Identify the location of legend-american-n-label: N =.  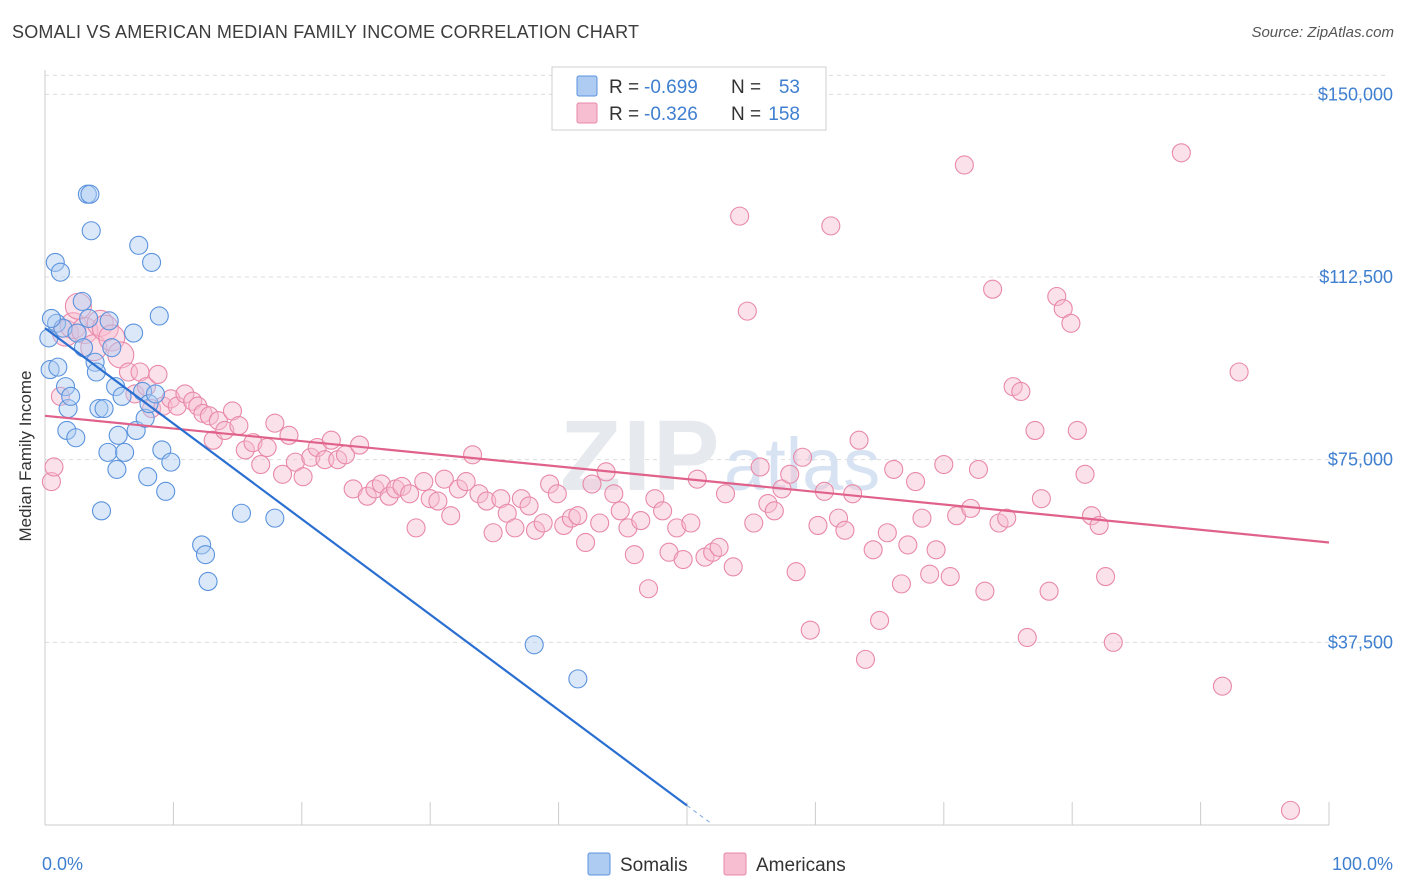
(746, 114).